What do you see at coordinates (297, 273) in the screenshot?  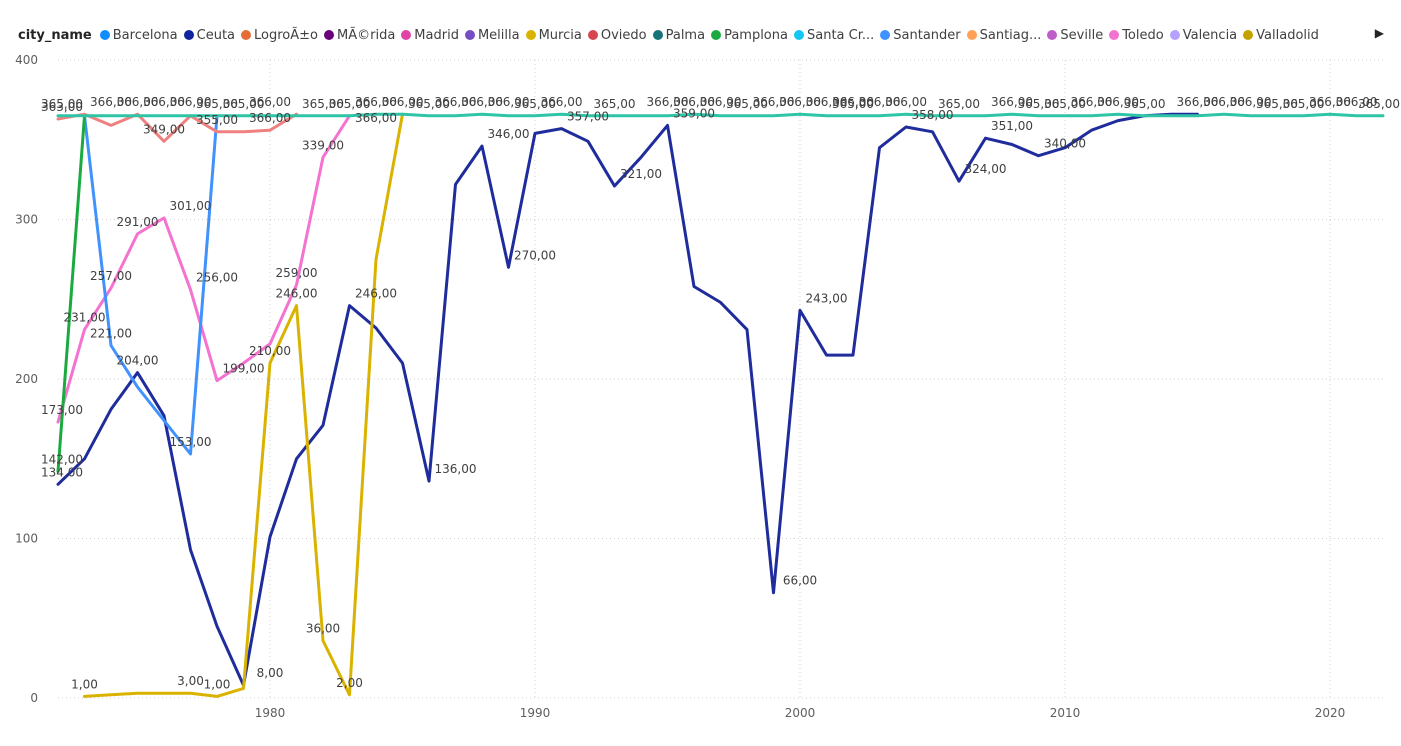 I see `data-label: 259,00` at bounding box center [297, 273].